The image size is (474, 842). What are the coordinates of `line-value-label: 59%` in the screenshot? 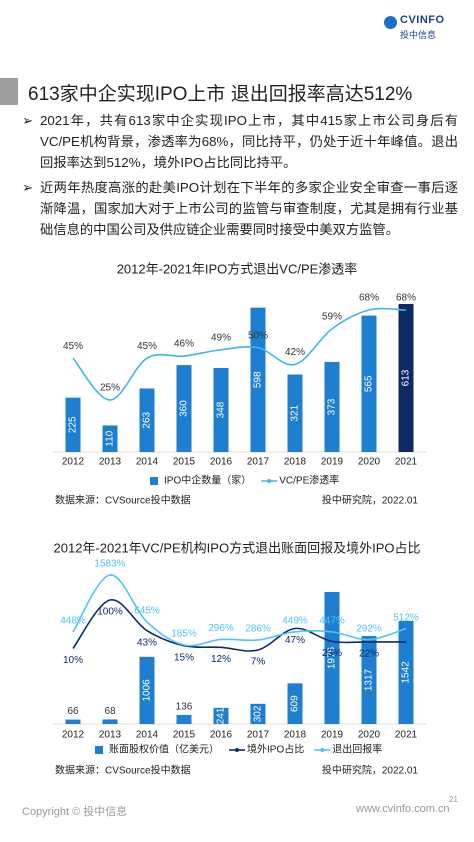 It's located at (332, 316).